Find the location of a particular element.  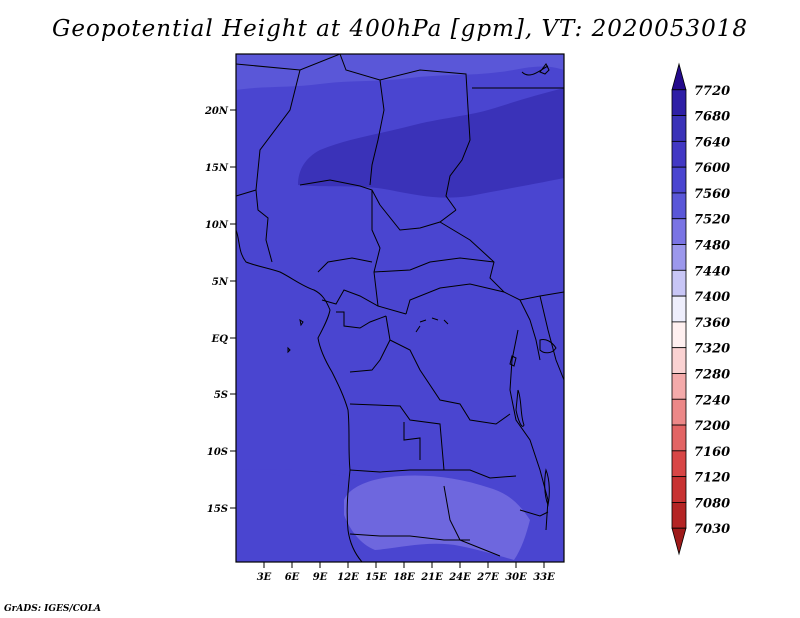

colorbar-label: 7240 is located at coordinates (712, 400).